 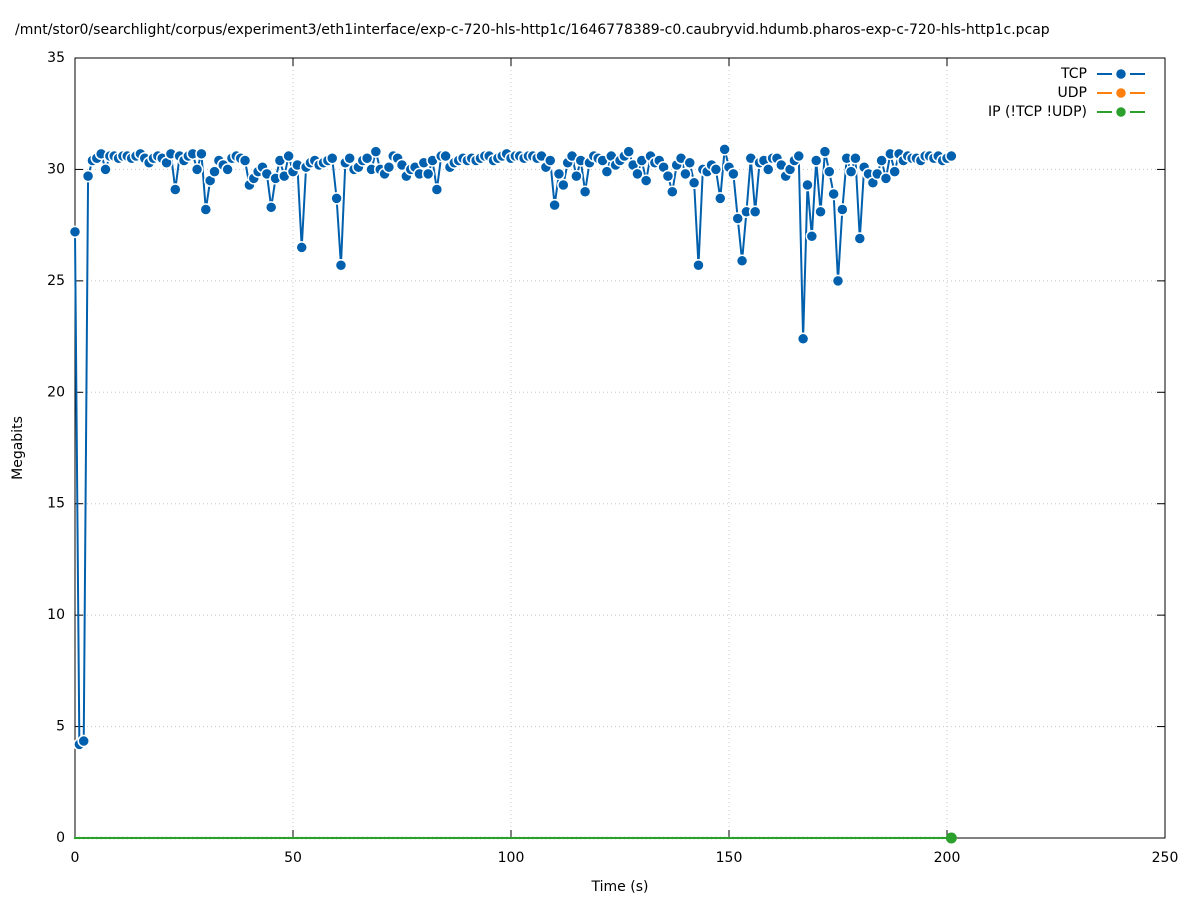 I want to click on x-axis-label: Time (s), so click(x=620, y=887).